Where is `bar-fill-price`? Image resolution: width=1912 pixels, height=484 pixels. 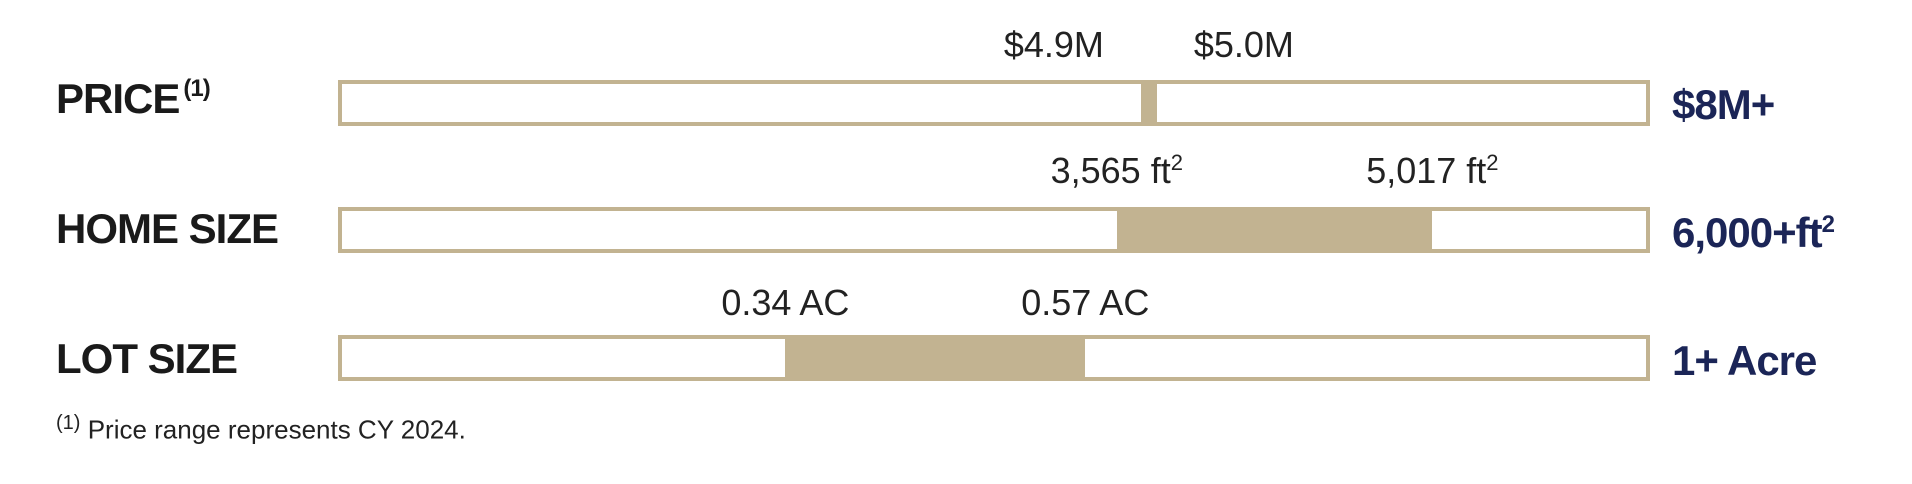 bar-fill-price is located at coordinates (1148, 103).